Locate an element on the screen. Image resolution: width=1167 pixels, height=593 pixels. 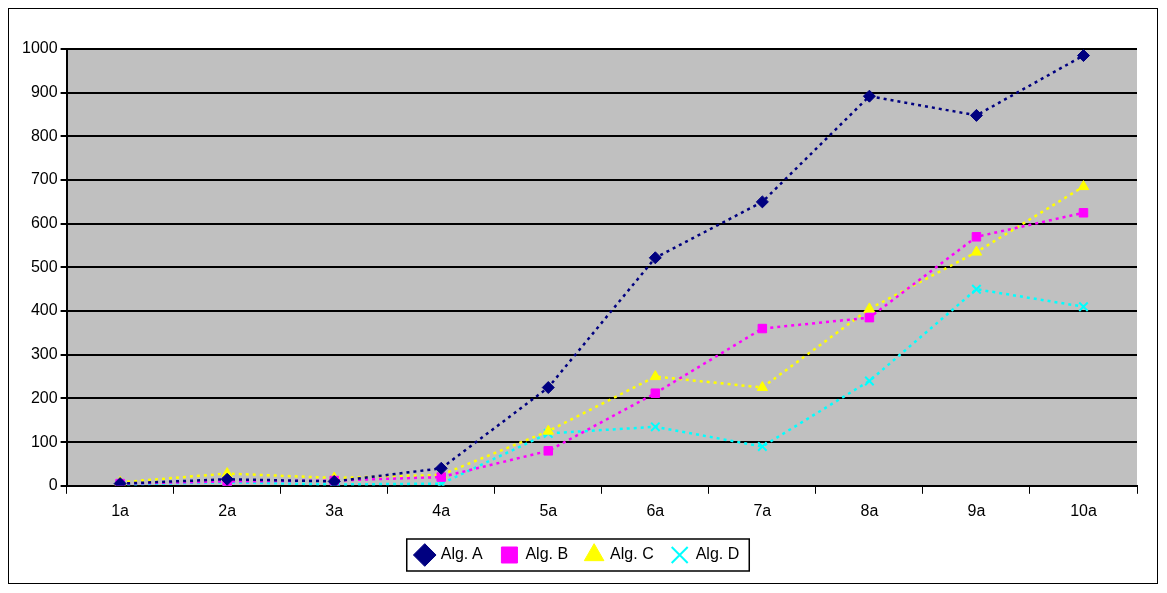
y-tick-label: 200 is located at coordinates (44, 397).